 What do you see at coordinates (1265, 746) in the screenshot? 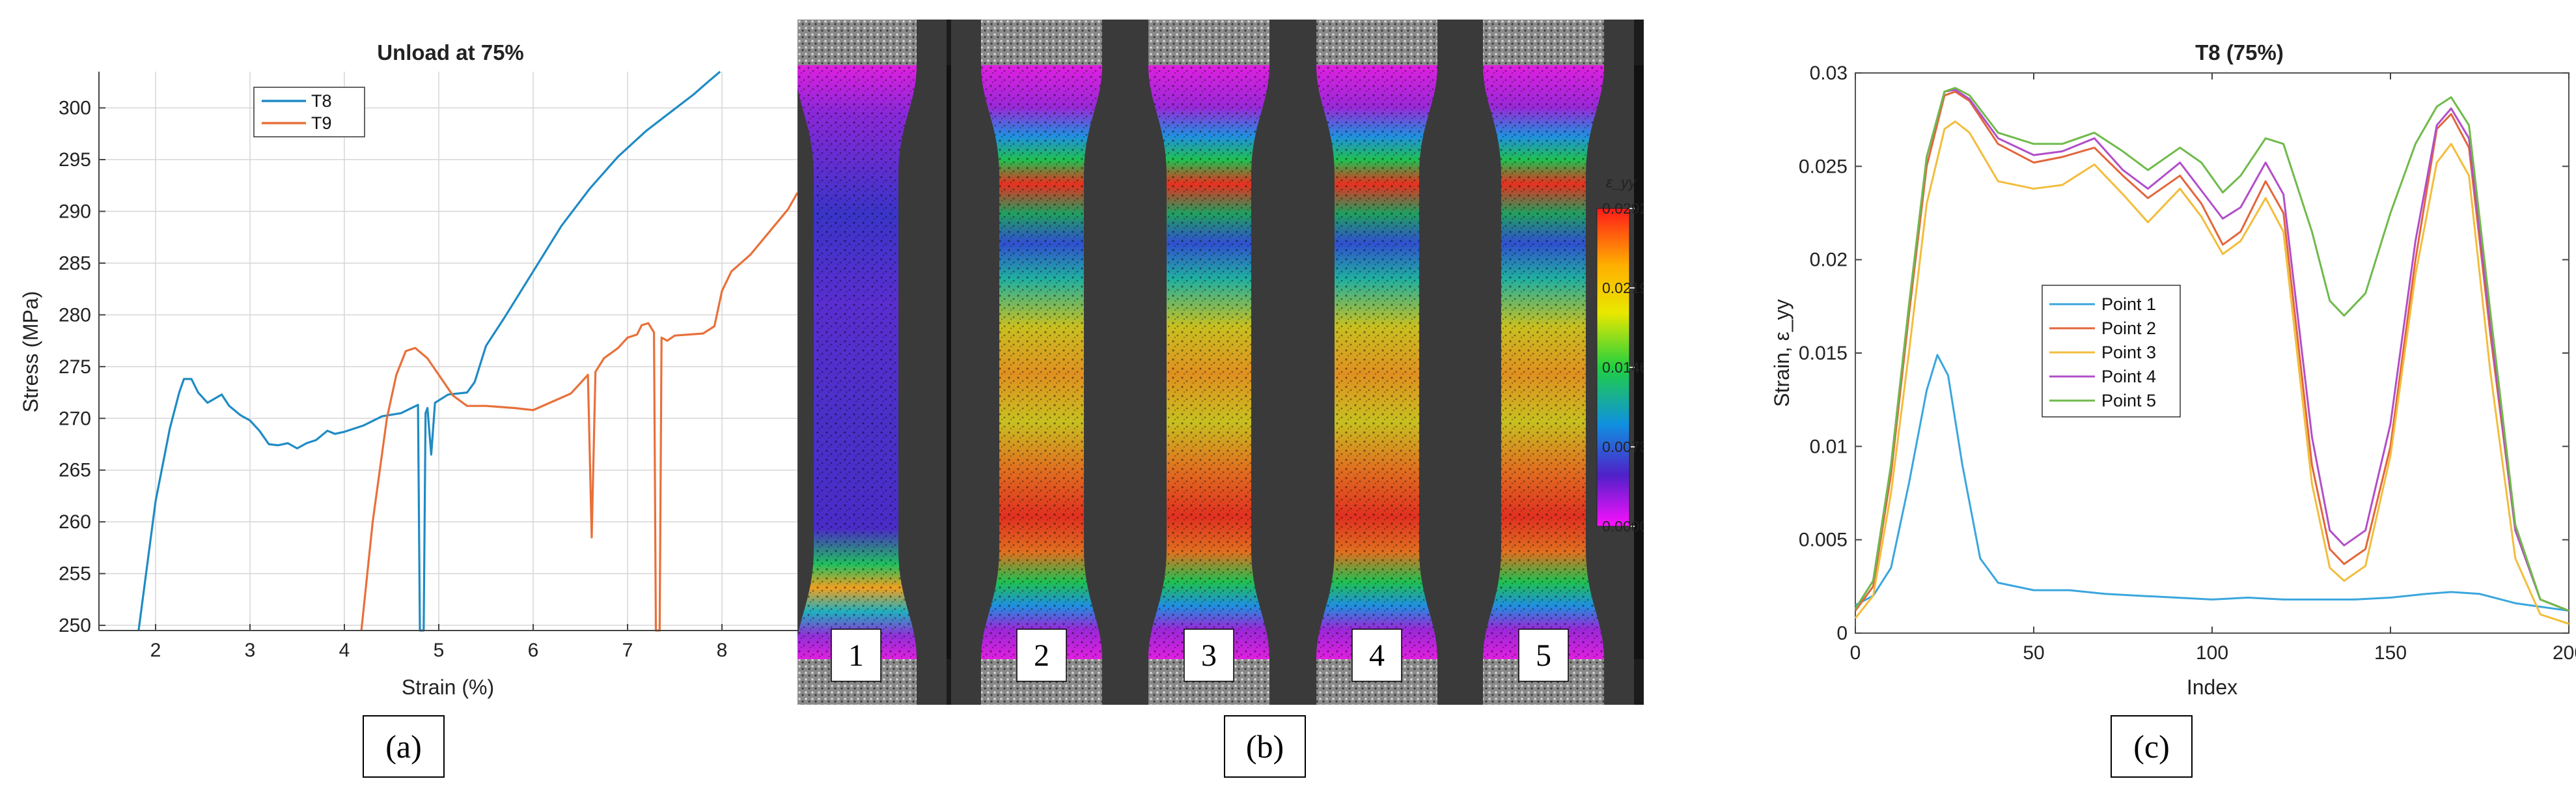
I see `panel-b-tag: (b)` at bounding box center [1265, 746].